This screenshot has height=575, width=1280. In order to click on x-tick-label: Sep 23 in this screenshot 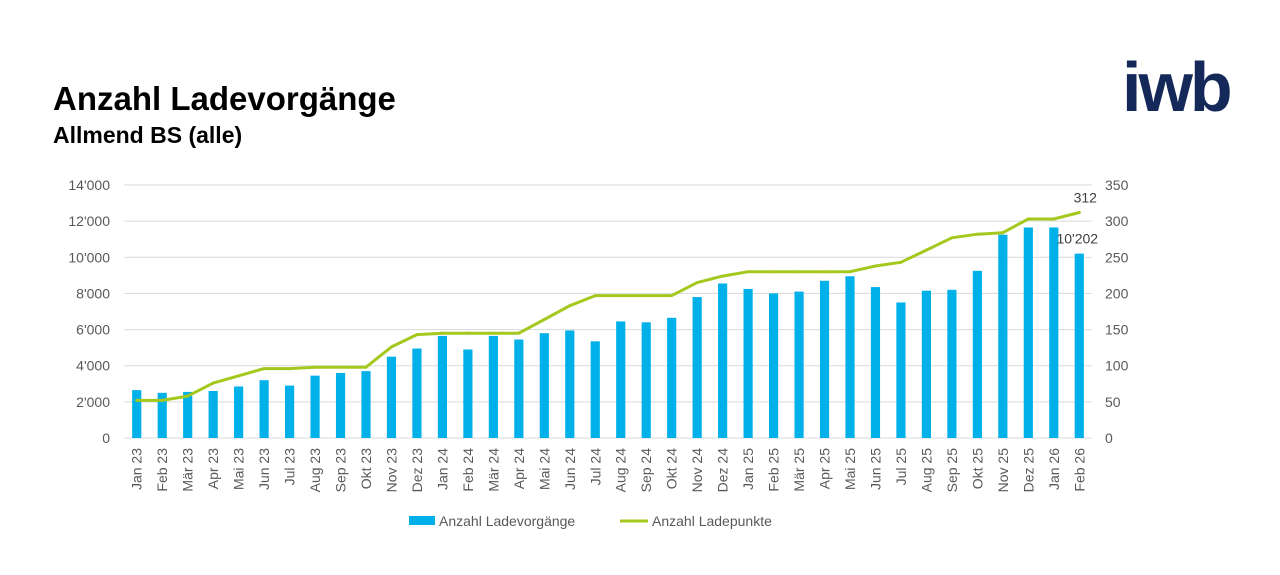, I will do `click(341, 470)`.